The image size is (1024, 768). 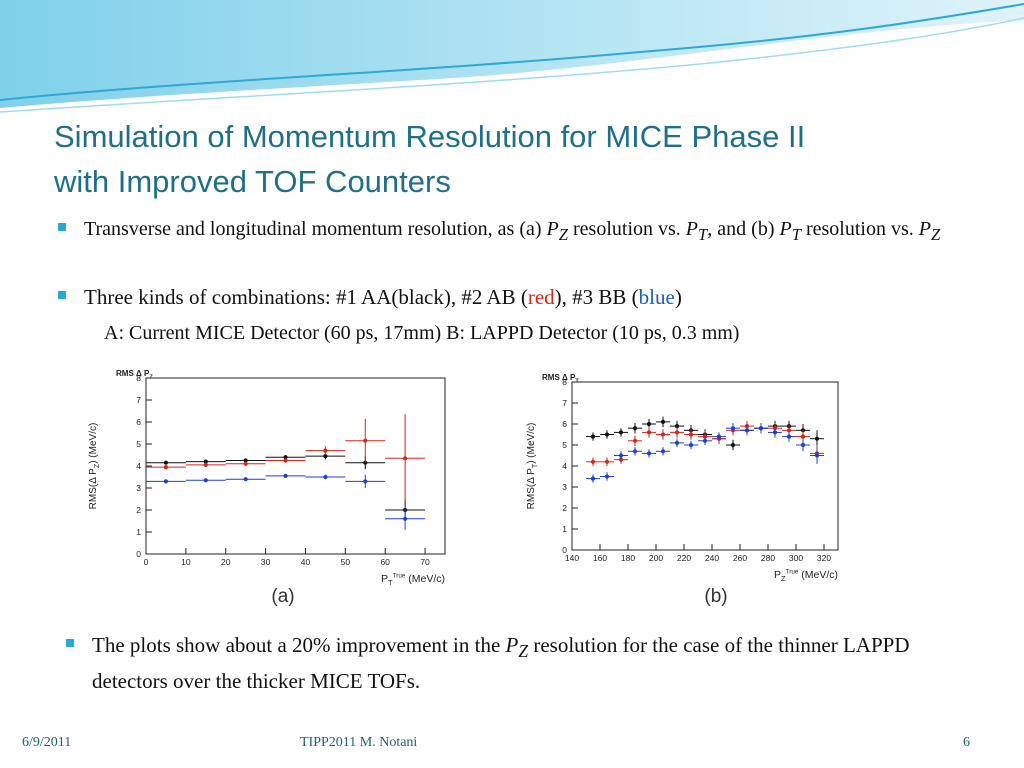 What do you see at coordinates (806, 575) in the screenshot?
I see `x-axis-label: PZTrue (MeV/c)` at bounding box center [806, 575].